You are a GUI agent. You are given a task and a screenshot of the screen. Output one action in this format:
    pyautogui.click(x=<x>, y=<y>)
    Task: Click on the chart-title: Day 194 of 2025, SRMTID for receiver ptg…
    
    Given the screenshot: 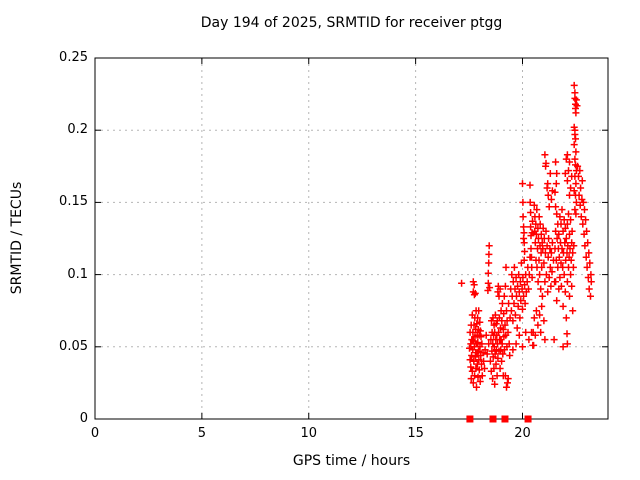 What is the action you would take?
    pyautogui.click(x=351, y=23)
    